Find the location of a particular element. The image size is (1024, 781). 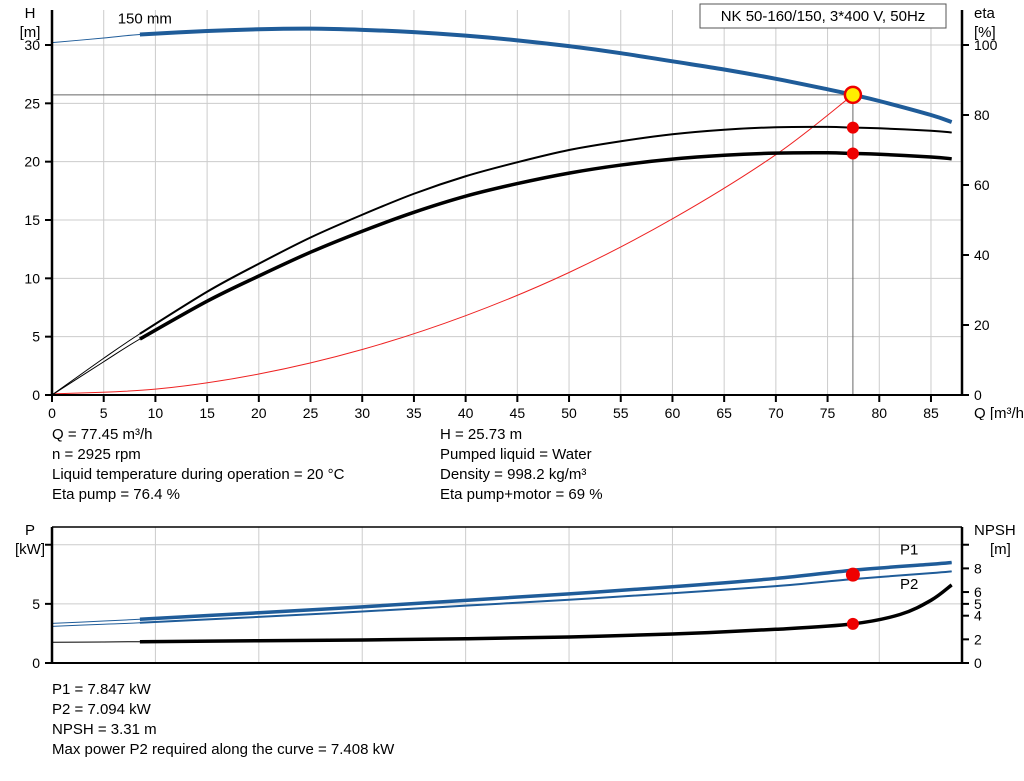

y-tick-label-left: 5 is located at coordinates (36, 337).